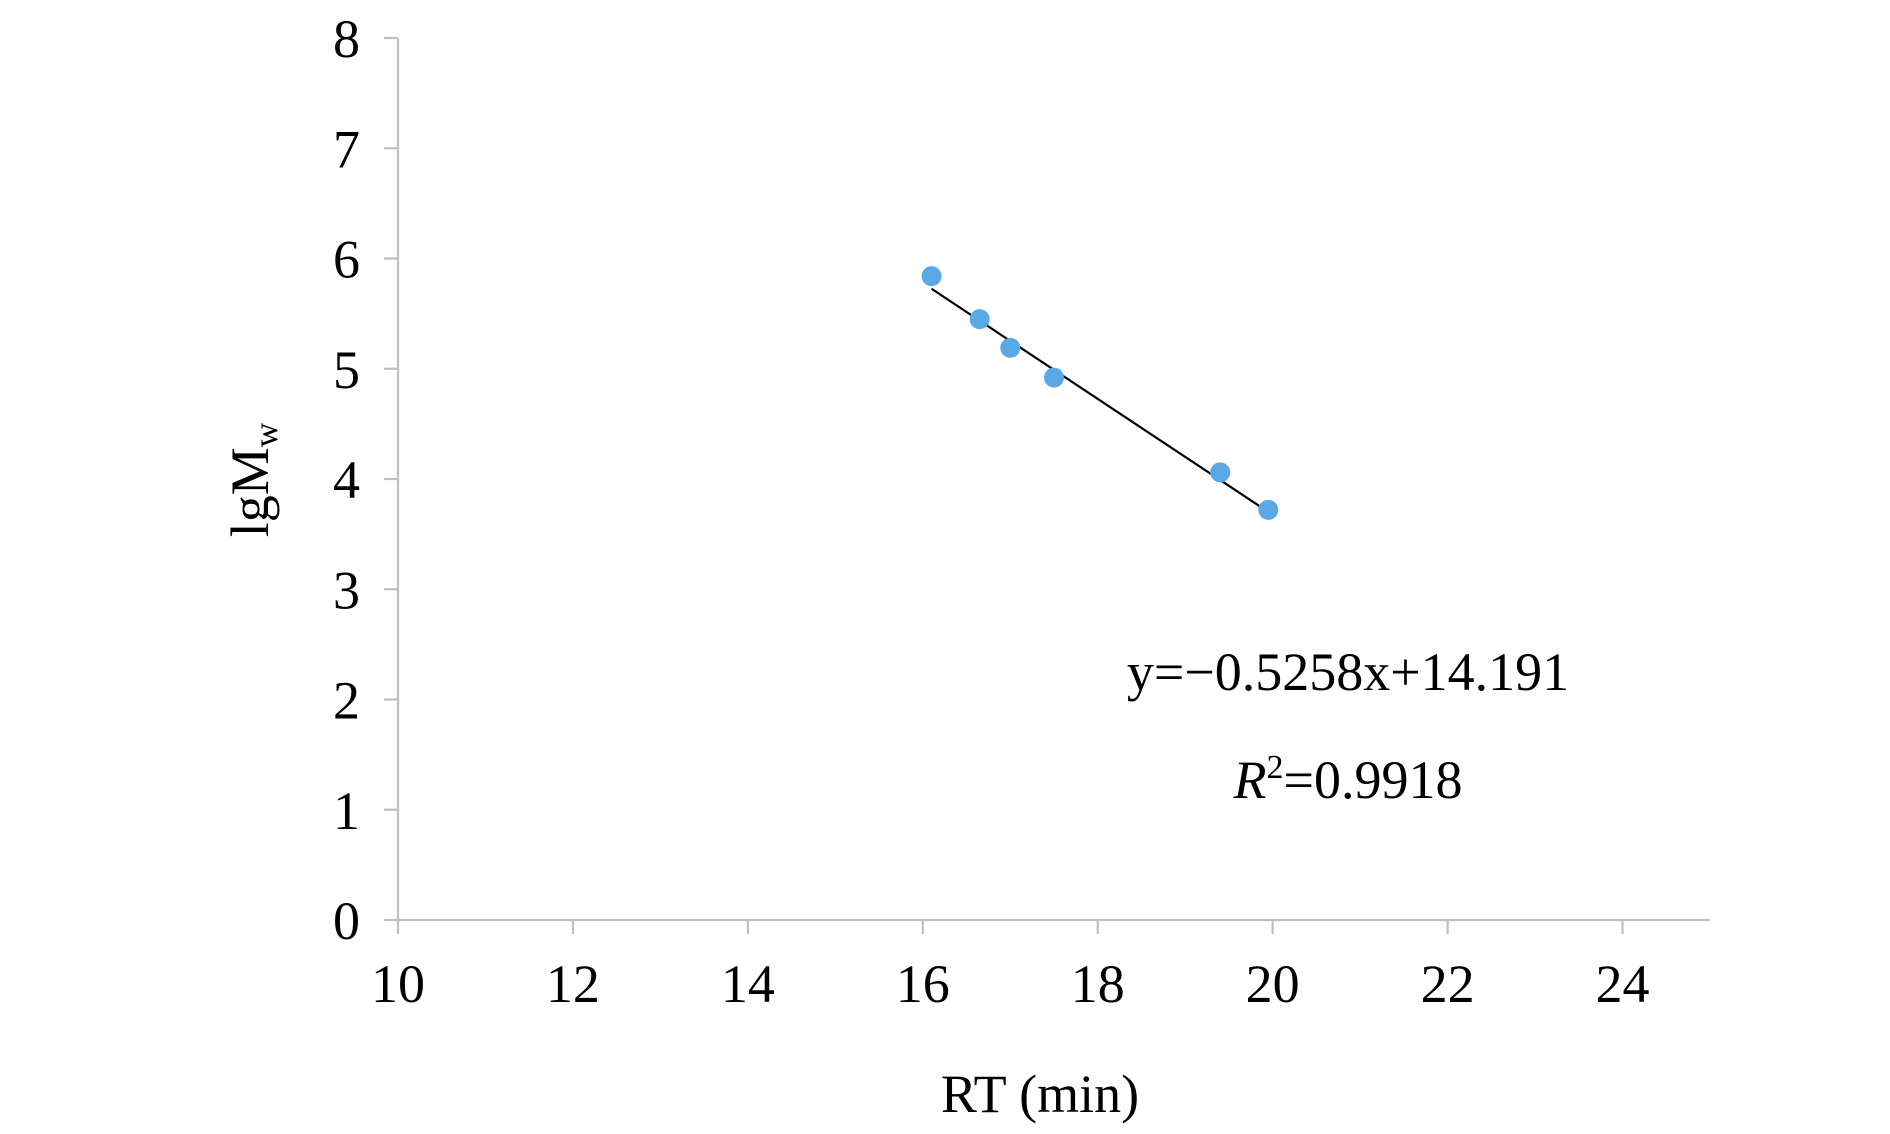  What do you see at coordinates (346, 39) in the screenshot?
I see `y-tick-label: 8` at bounding box center [346, 39].